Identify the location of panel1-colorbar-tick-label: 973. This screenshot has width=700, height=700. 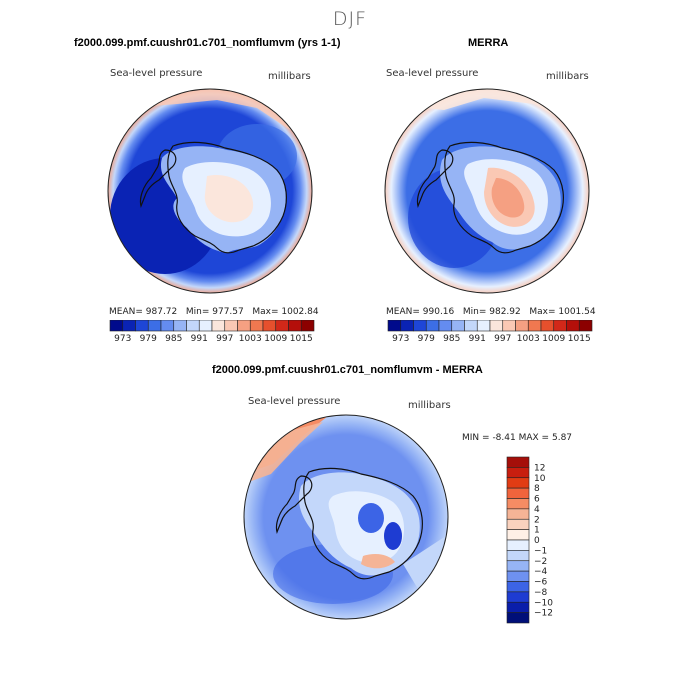
(122, 339).